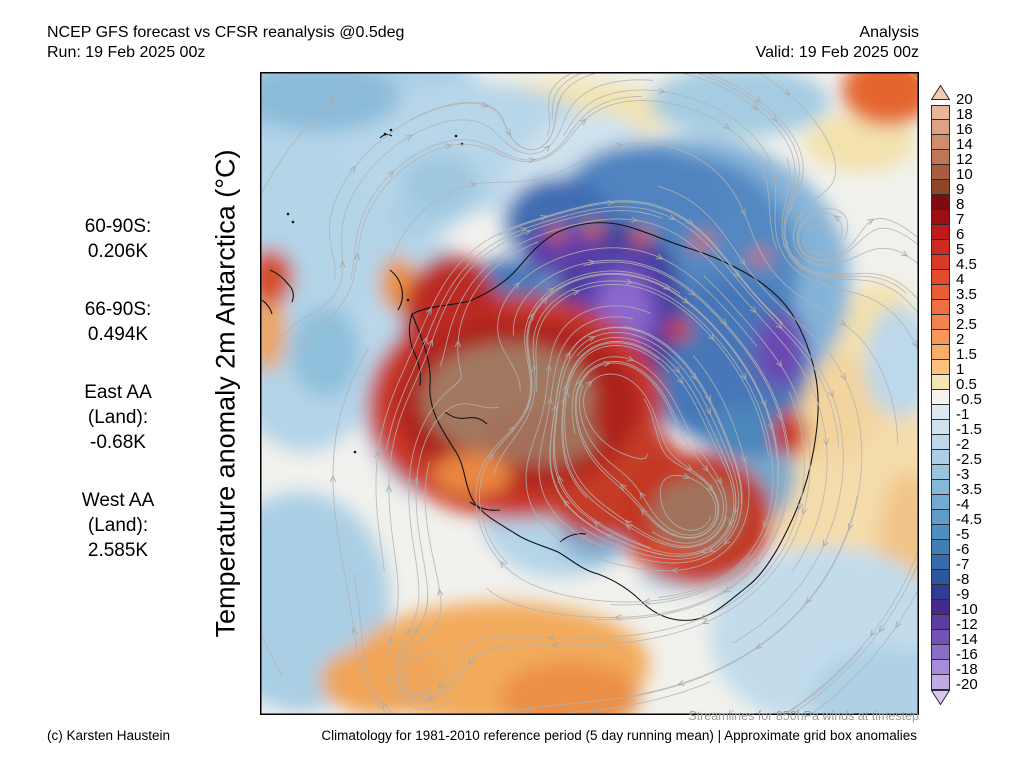  What do you see at coordinates (964, 174) in the screenshot?
I see `colorbar-tick-label: 10` at bounding box center [964, 174].